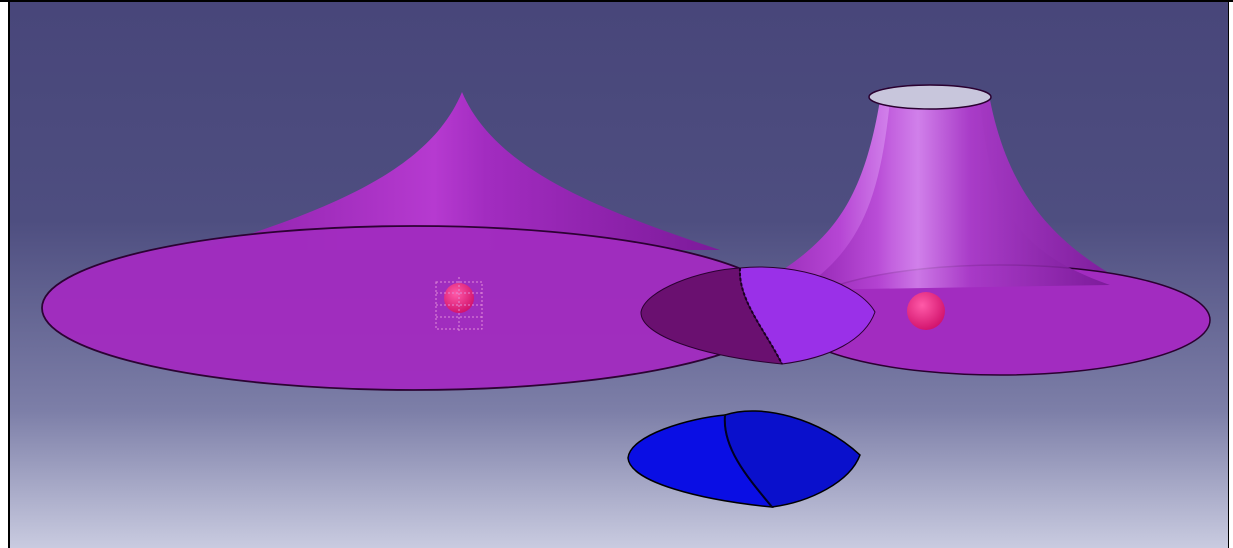 This screenshot has width=1233, height=548. I want to click on right-point-marker, so click(926, 311).